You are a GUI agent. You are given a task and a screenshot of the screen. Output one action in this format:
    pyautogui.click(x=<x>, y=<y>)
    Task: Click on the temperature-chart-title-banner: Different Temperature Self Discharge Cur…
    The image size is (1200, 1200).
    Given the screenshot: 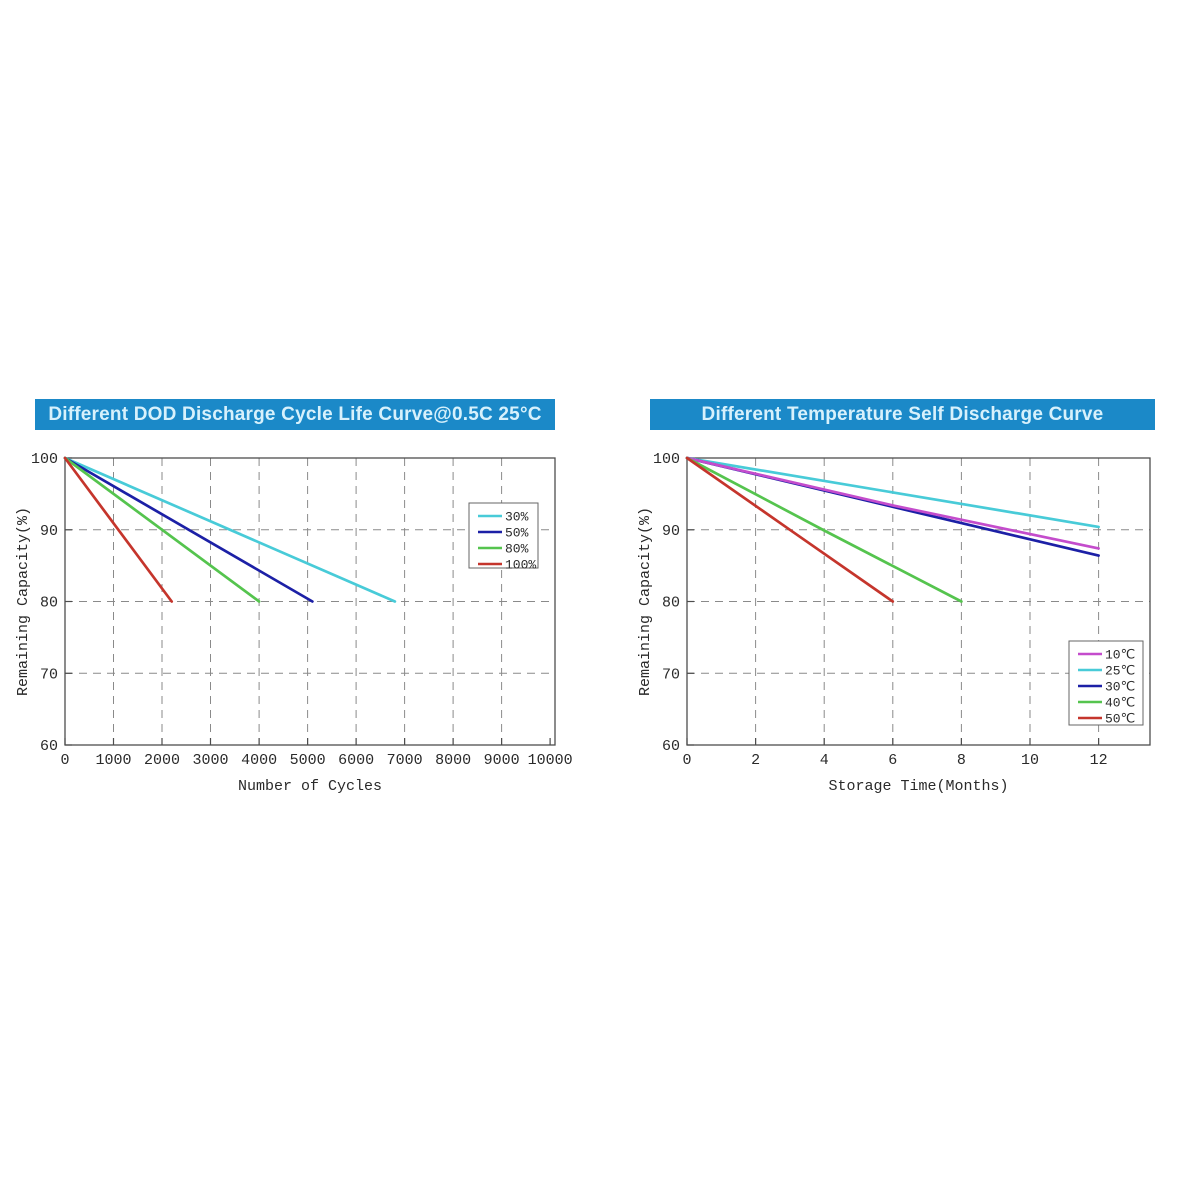 What is the action you would take?
    pyautogui.click(x=902, y=414)
    